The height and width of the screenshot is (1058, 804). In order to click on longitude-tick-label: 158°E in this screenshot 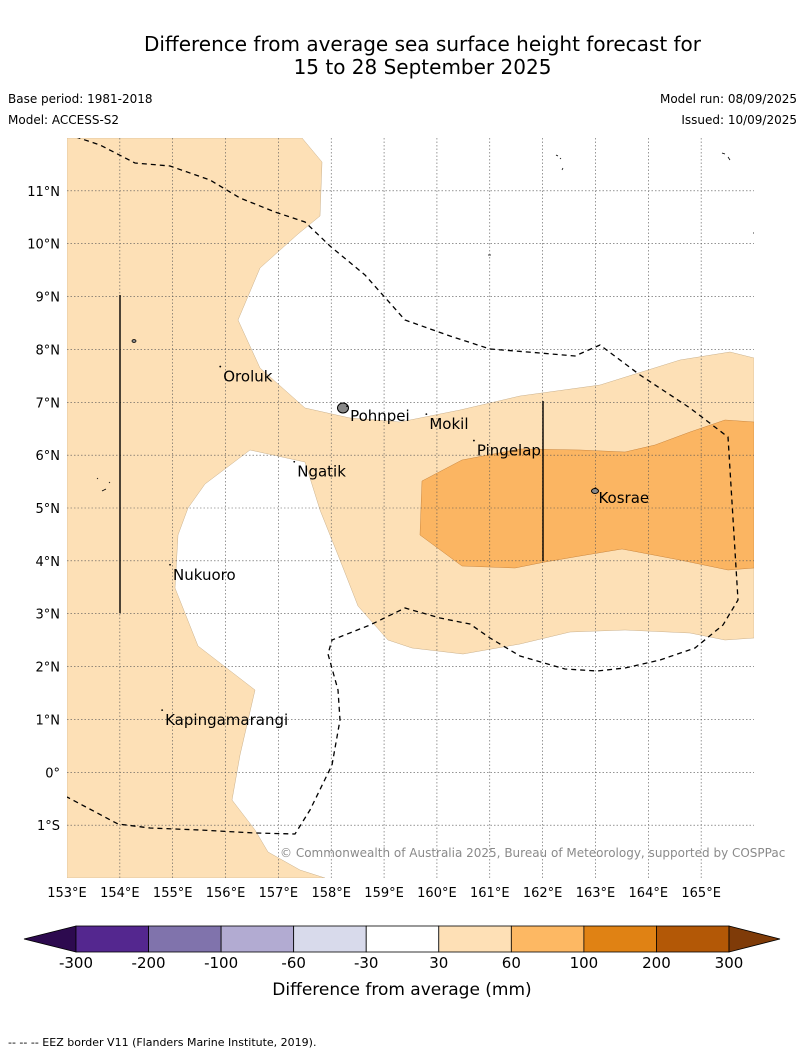, I will do `click(331, 893)`.